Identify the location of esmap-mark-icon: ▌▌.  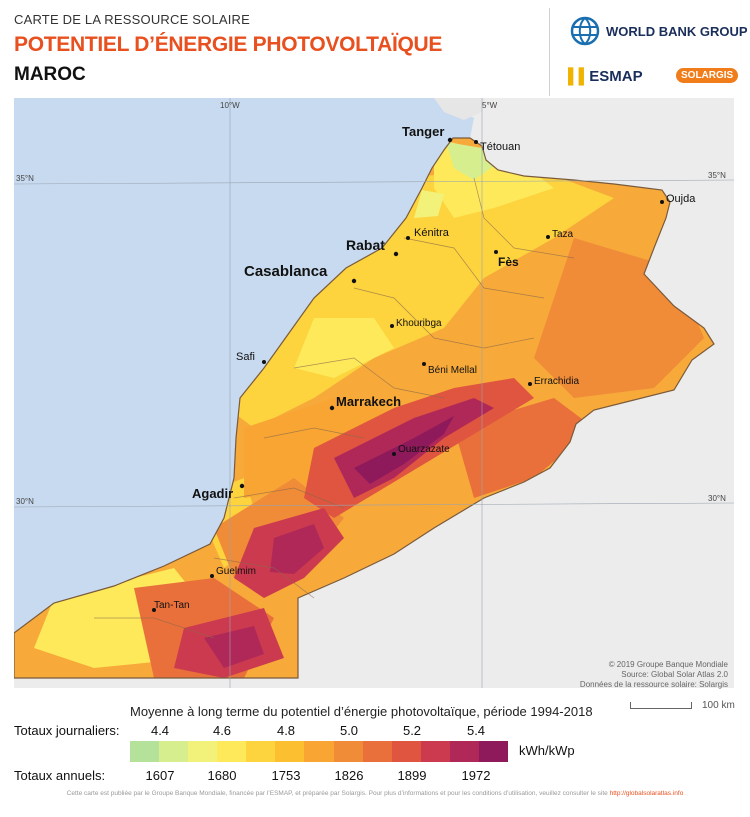
(579, 76).